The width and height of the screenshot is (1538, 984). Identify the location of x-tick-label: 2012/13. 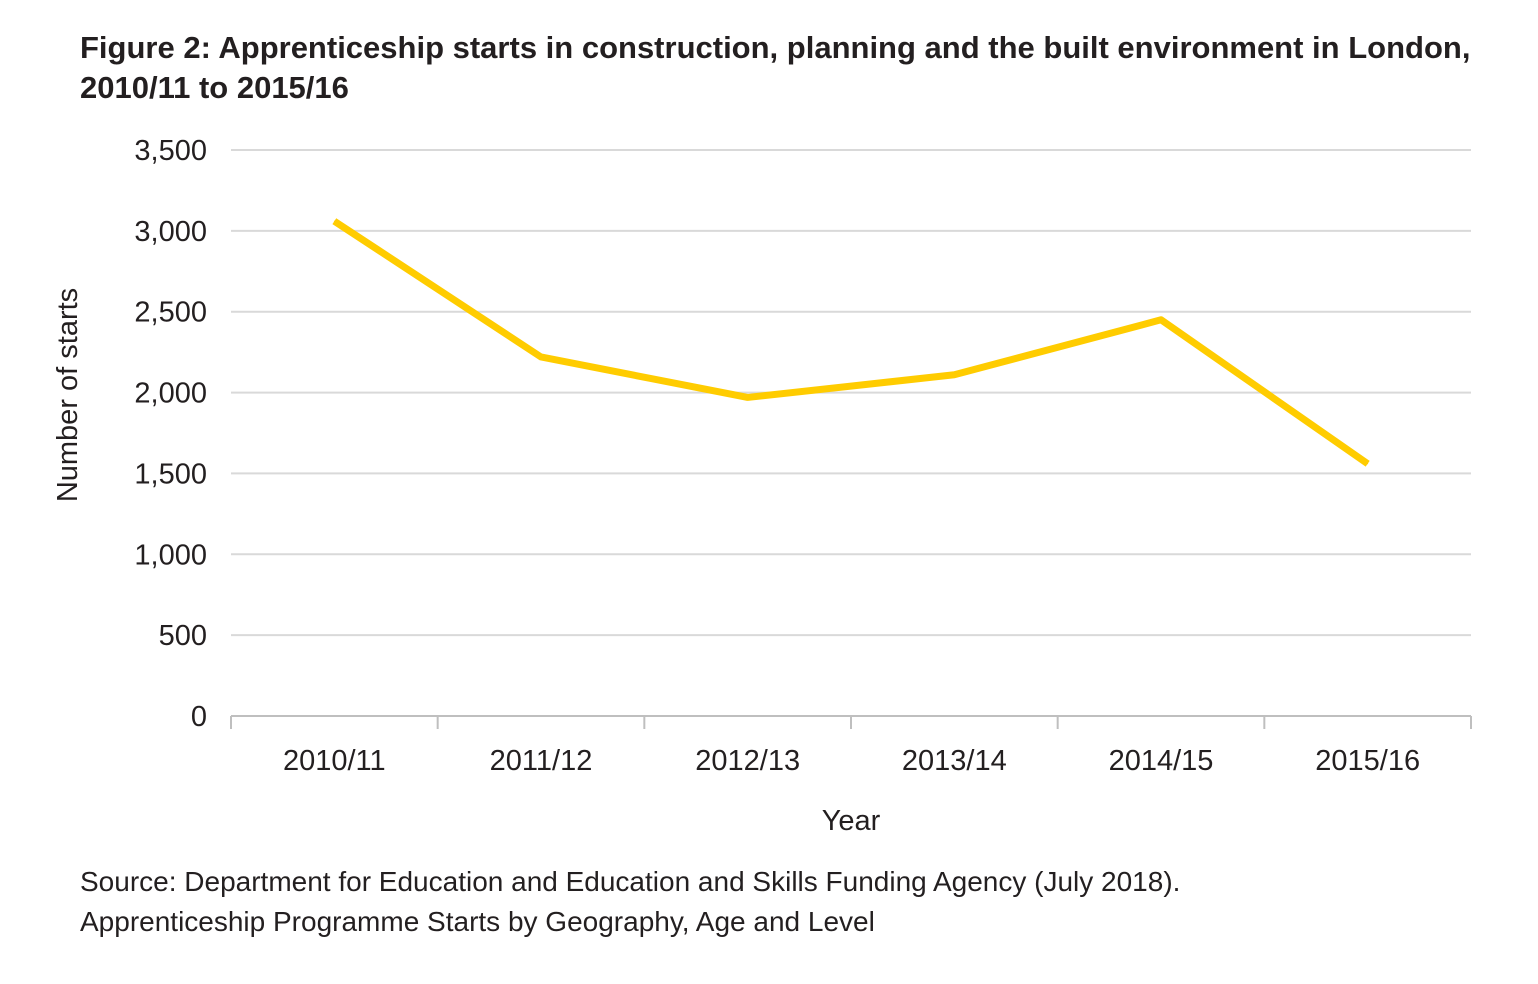
(747, 761).